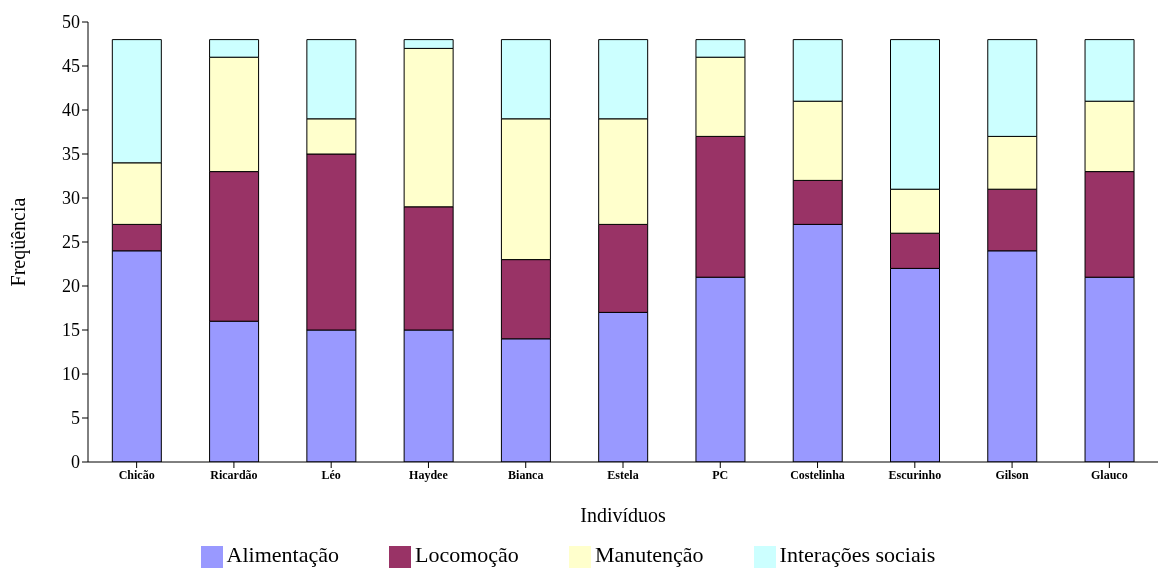 The height and width of the screenshot is (585, 1173). I want to click on legend-label: Manutenção, so click(649, 554).